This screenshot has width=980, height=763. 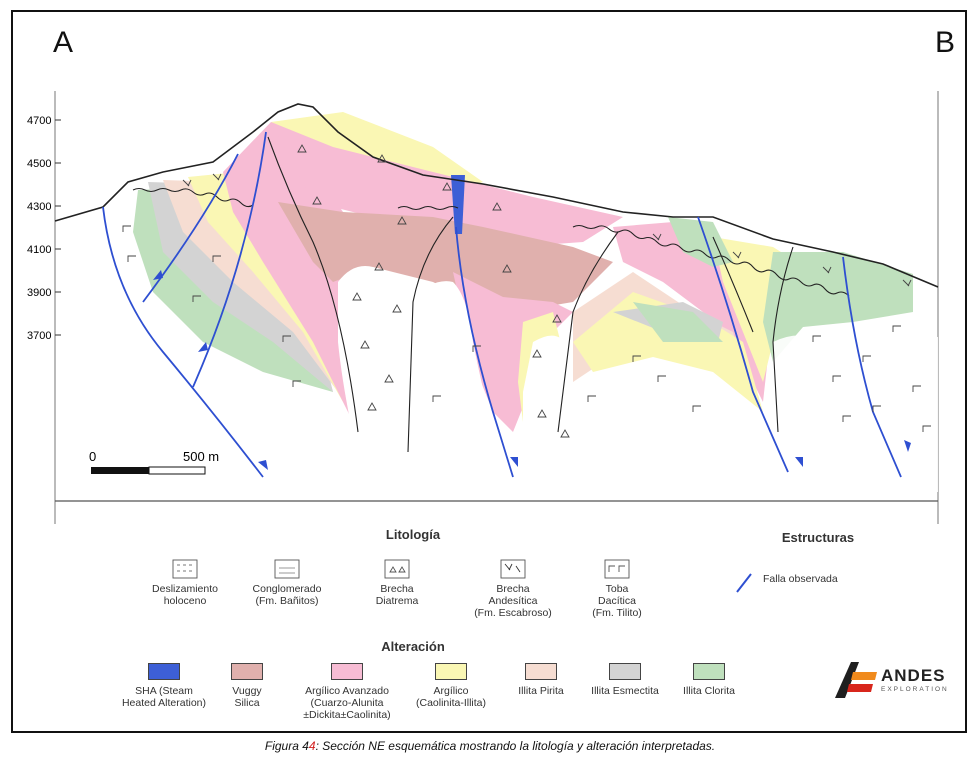 What do you see at coordinates (177, 470) in the screenshot?
I see `scale-bar-white` at bounding box center [177, 470].